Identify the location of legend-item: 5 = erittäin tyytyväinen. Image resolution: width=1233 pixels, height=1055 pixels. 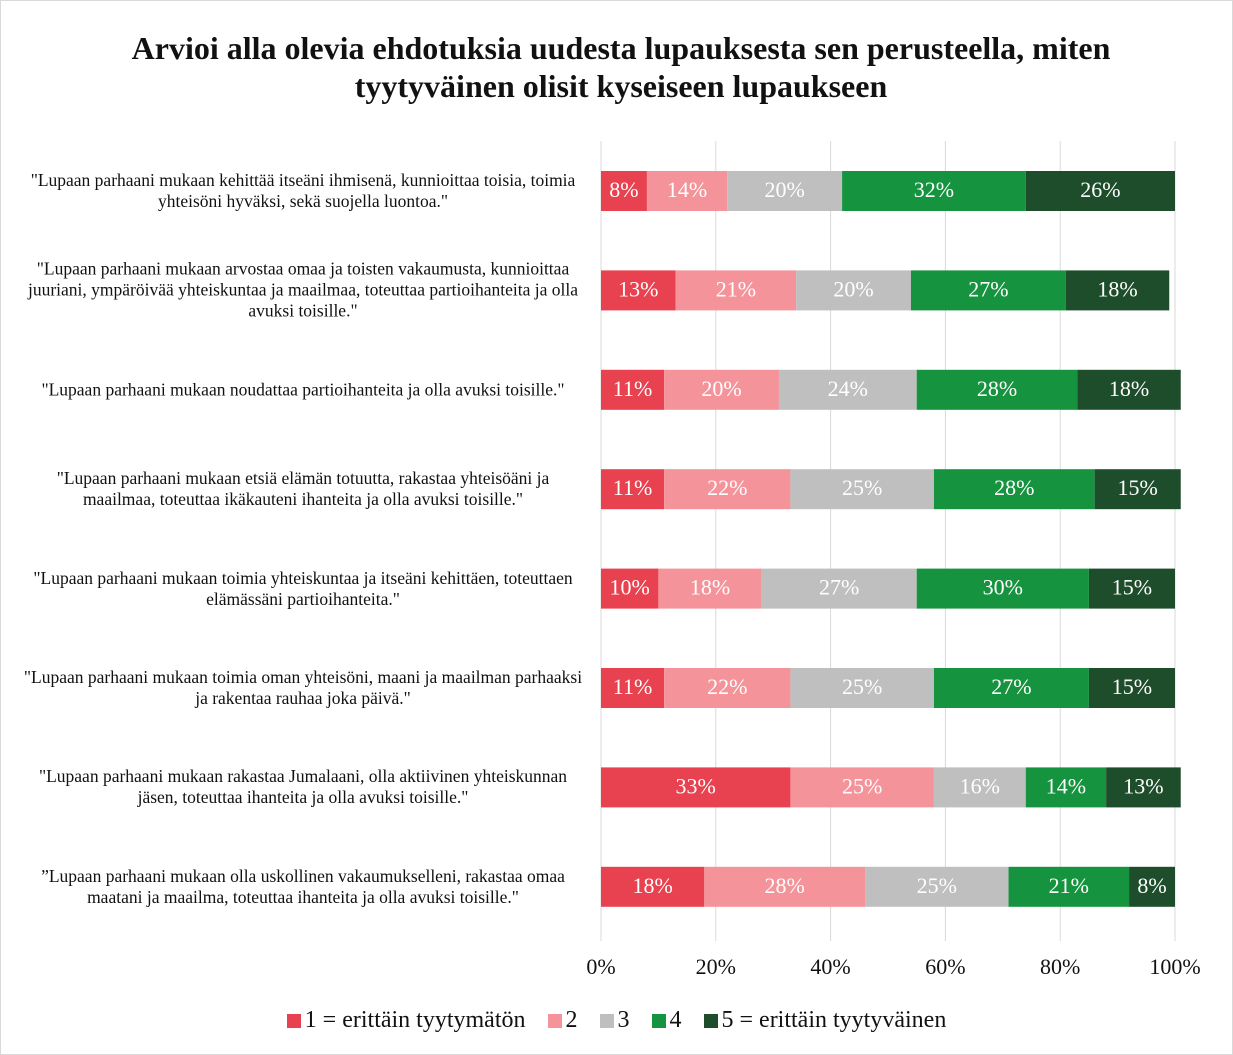
(825, 1020).